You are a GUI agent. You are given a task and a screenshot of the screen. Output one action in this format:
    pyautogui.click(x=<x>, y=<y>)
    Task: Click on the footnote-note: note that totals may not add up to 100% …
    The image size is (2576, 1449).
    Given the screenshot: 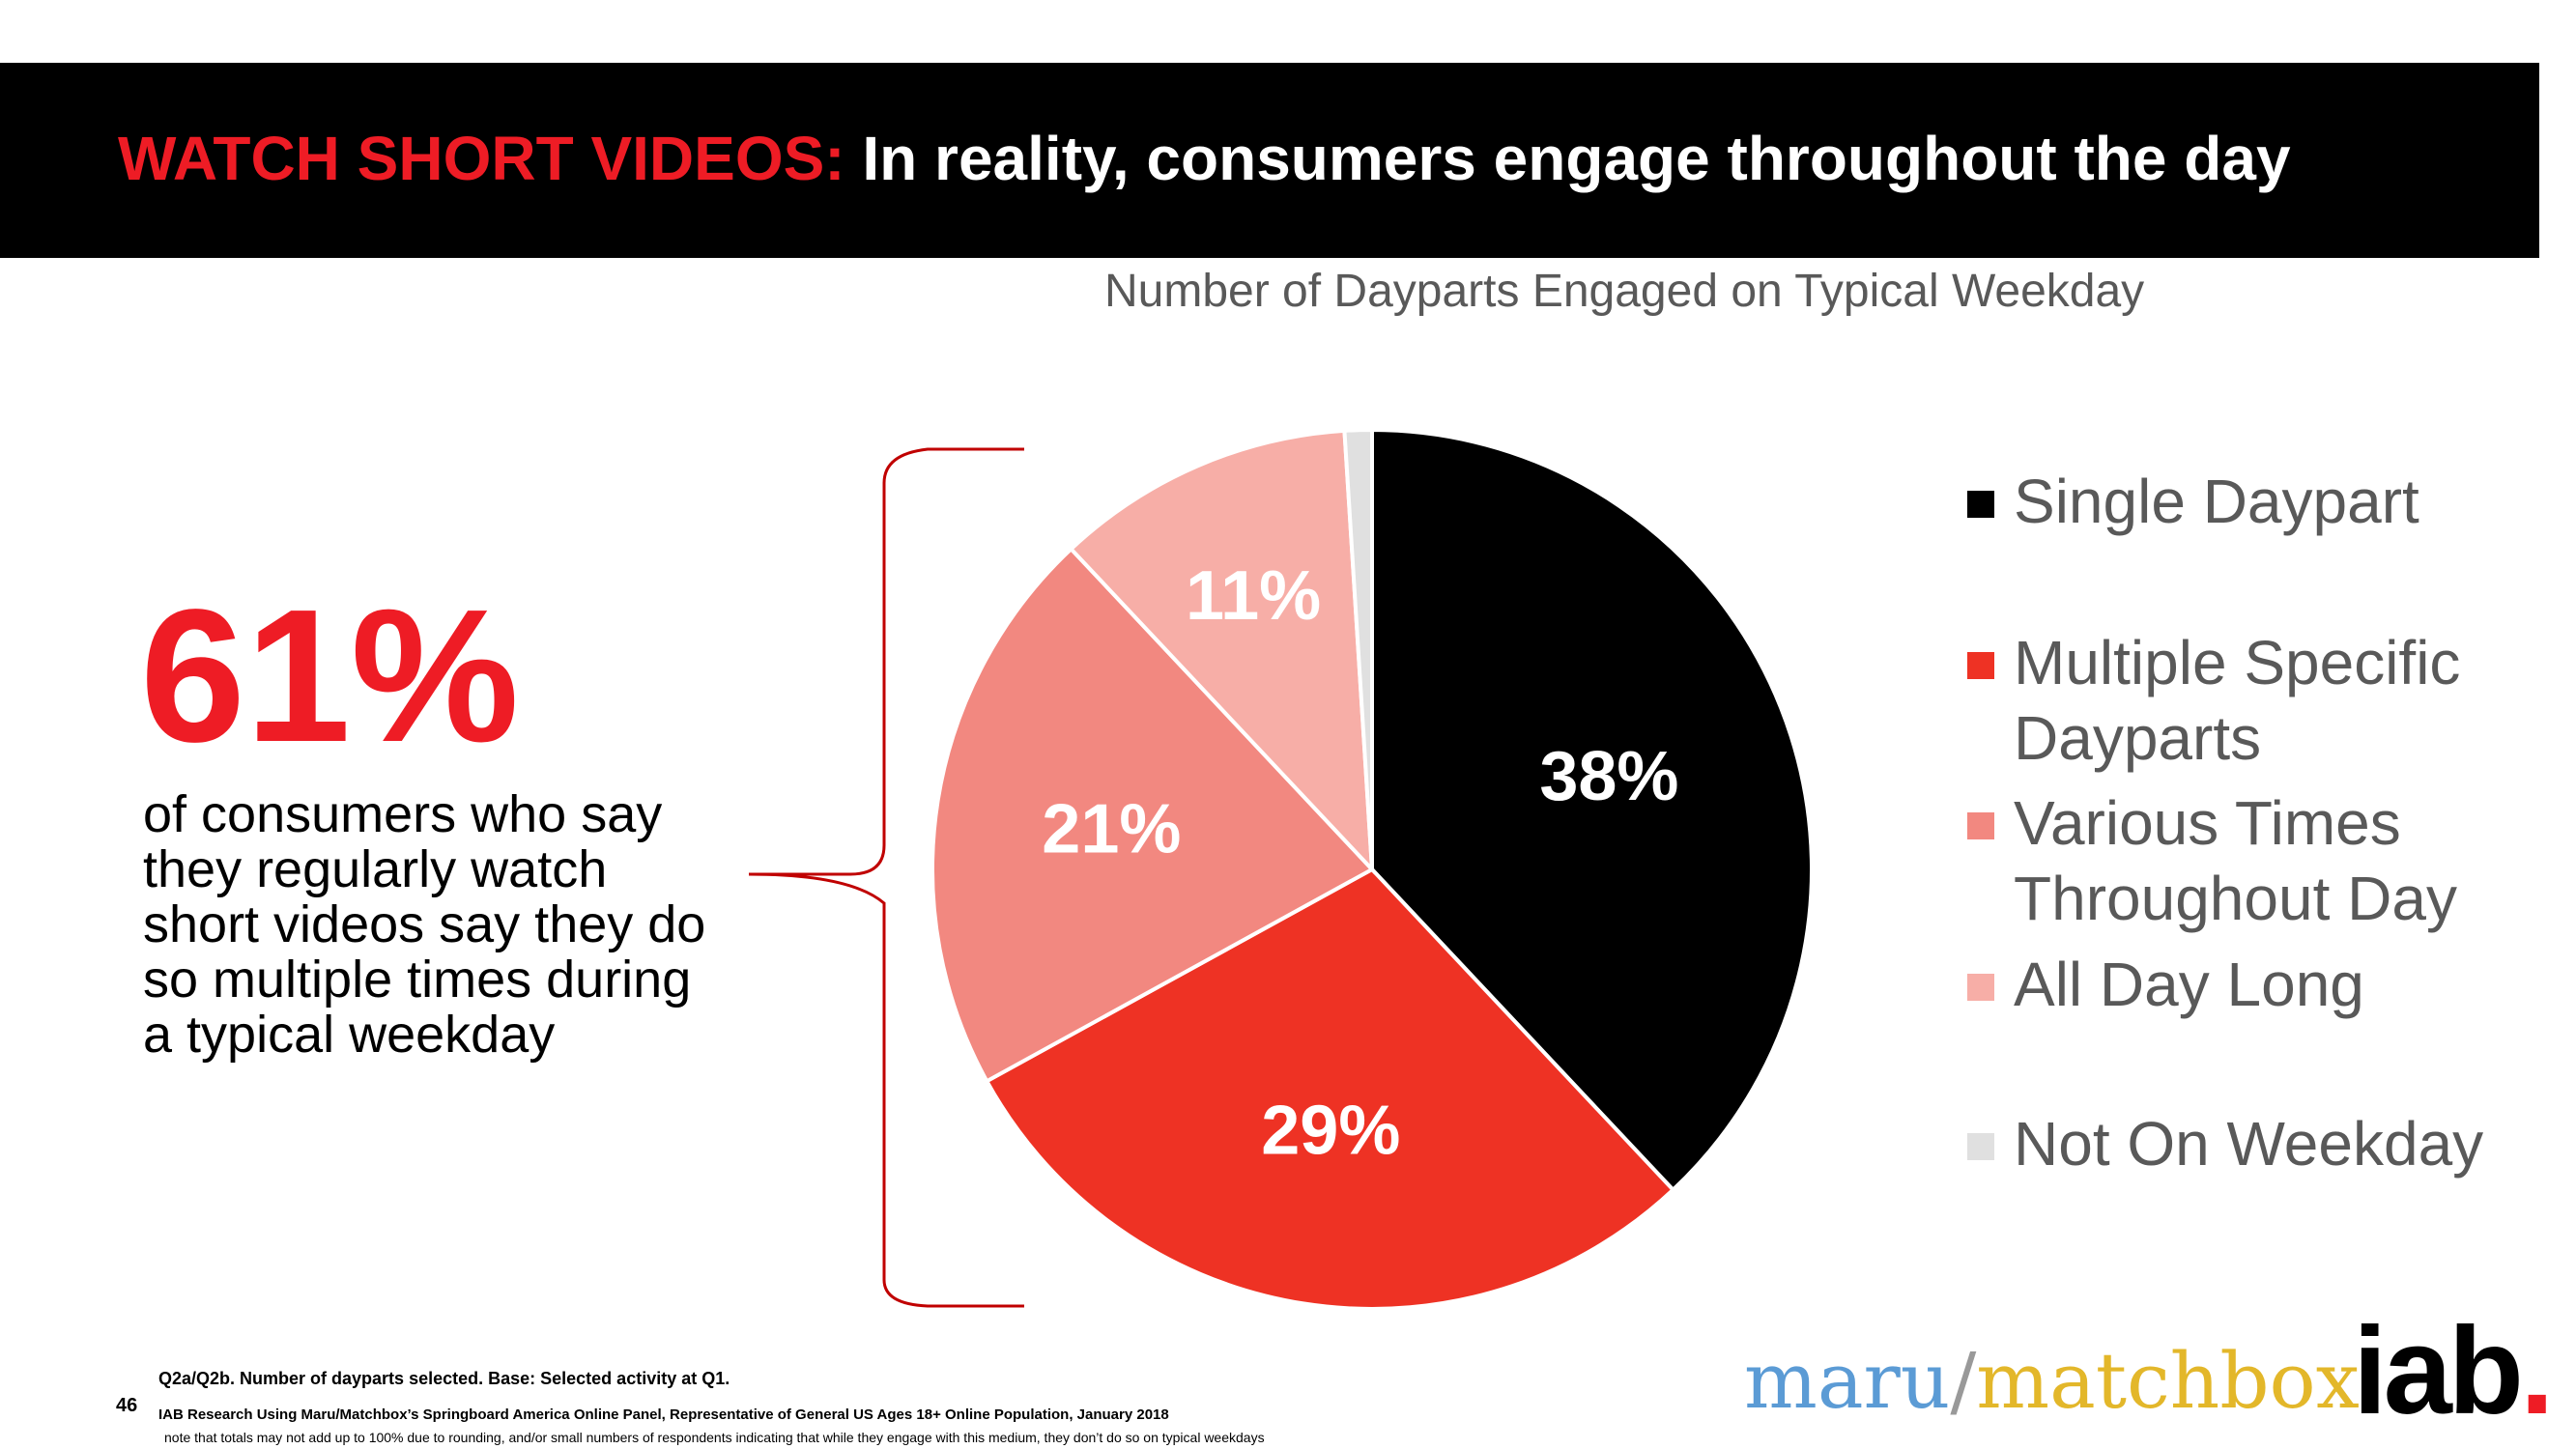 What is the action you would take?
    pyautogui.click(x=715, y=1437)
    